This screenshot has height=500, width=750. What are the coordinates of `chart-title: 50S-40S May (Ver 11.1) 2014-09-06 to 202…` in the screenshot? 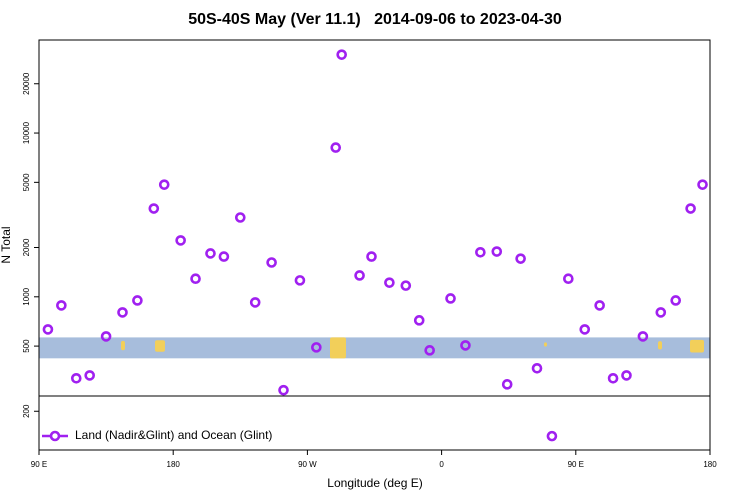 It's located at (375, 19).